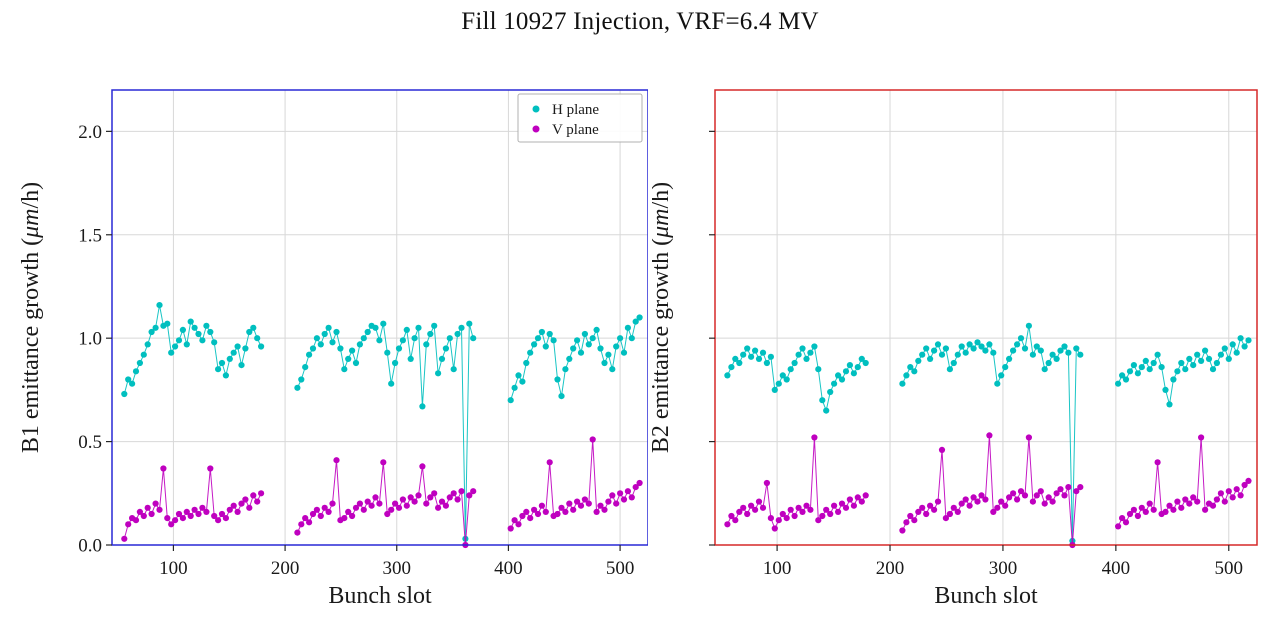 Image resolution: width=1280 pixels, height=640 pixels. Describe the element at coordinates (536, 109) in the screenshot. I see `legend-h-plane-marker` at that location.